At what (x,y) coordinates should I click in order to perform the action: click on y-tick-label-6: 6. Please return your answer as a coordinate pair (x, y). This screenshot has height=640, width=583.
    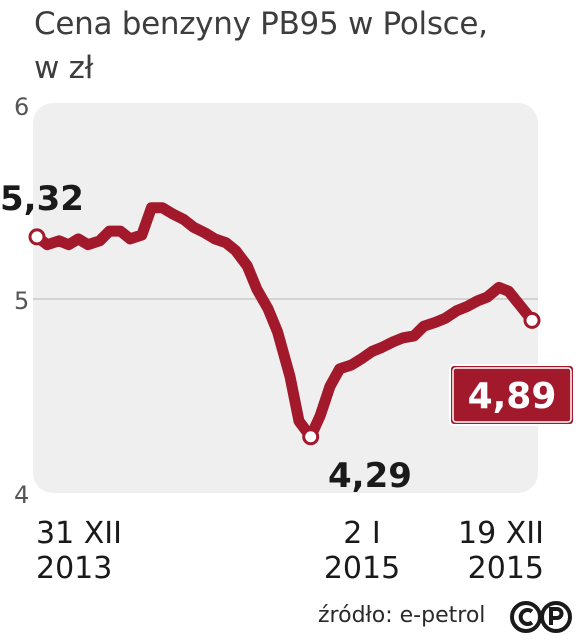
    Looking at the image, I should click on (21, 107).